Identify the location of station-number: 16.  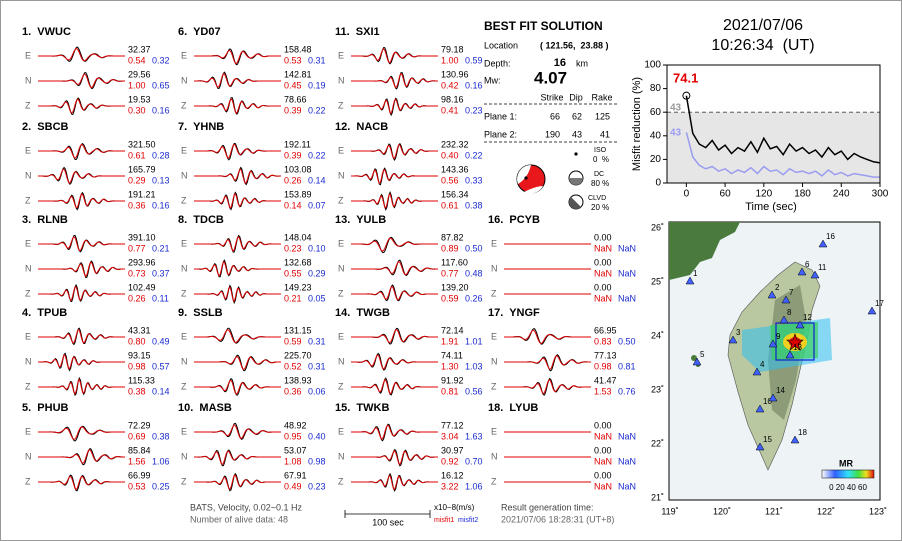
(830, 236).